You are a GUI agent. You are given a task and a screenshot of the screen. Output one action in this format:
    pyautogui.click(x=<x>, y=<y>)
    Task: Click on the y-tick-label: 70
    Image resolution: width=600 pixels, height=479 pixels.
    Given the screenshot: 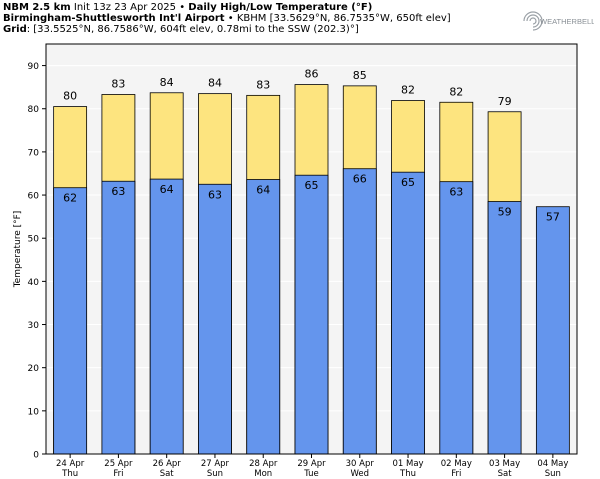 What is the action you would take?
    pyautogui.click(x=34, y=153)
    